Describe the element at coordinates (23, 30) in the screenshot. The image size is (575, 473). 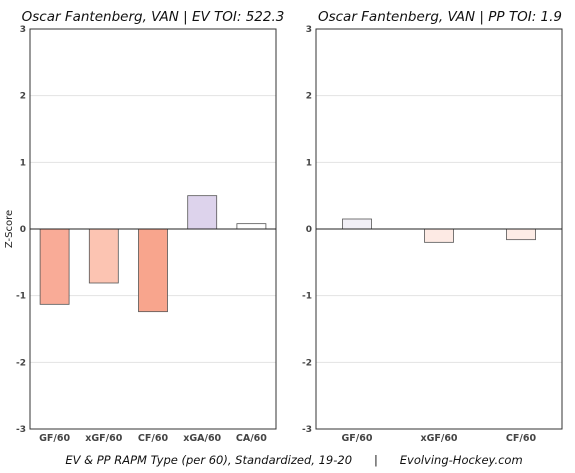
I see `left-y-tick-label: 3` at that location.